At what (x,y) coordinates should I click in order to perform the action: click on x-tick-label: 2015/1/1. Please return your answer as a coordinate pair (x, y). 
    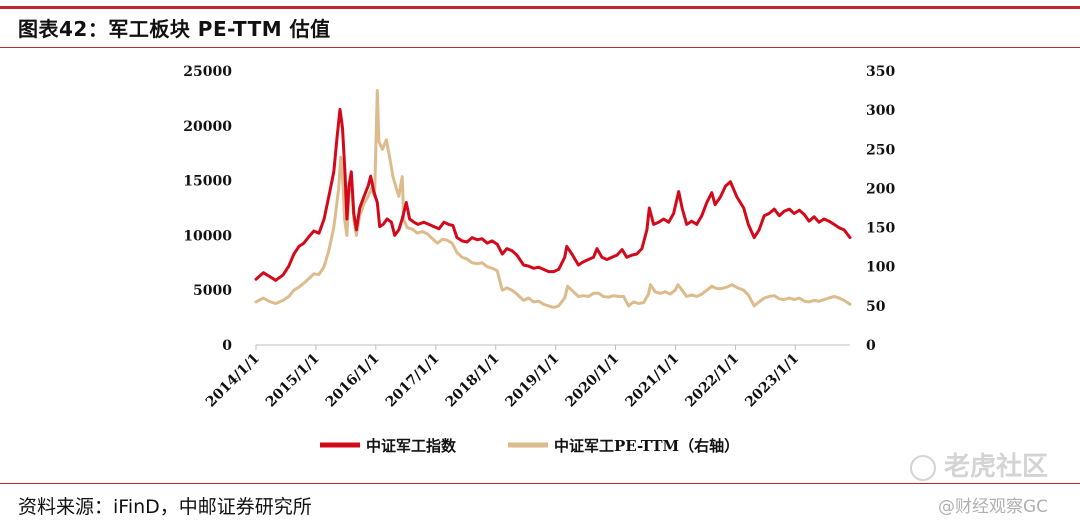
    Looking at the image, I should click on (293, 381).